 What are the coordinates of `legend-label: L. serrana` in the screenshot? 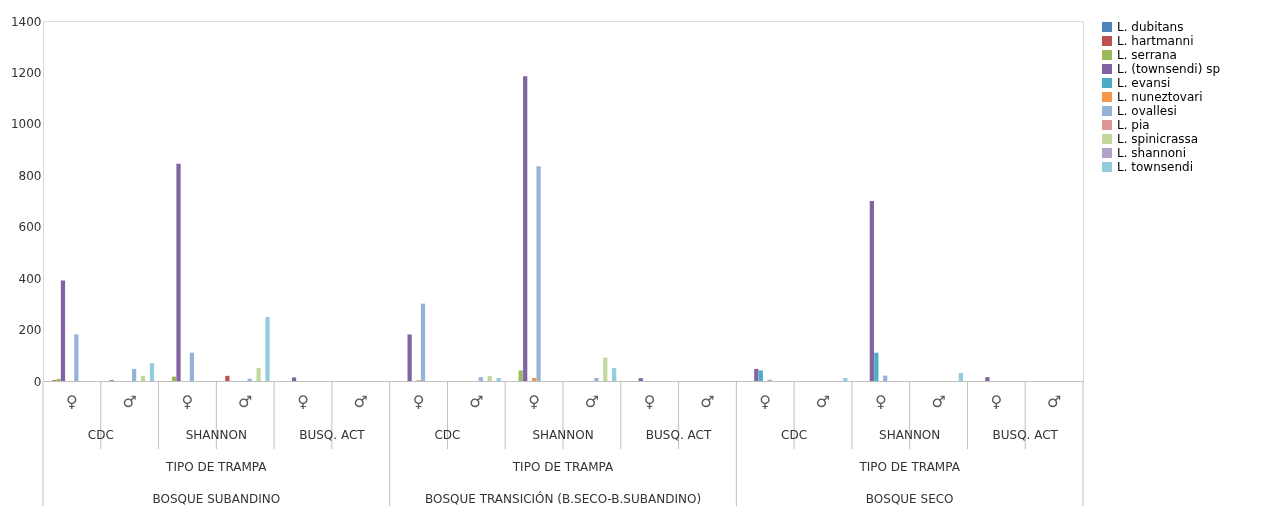 It's located at (1147, 55).